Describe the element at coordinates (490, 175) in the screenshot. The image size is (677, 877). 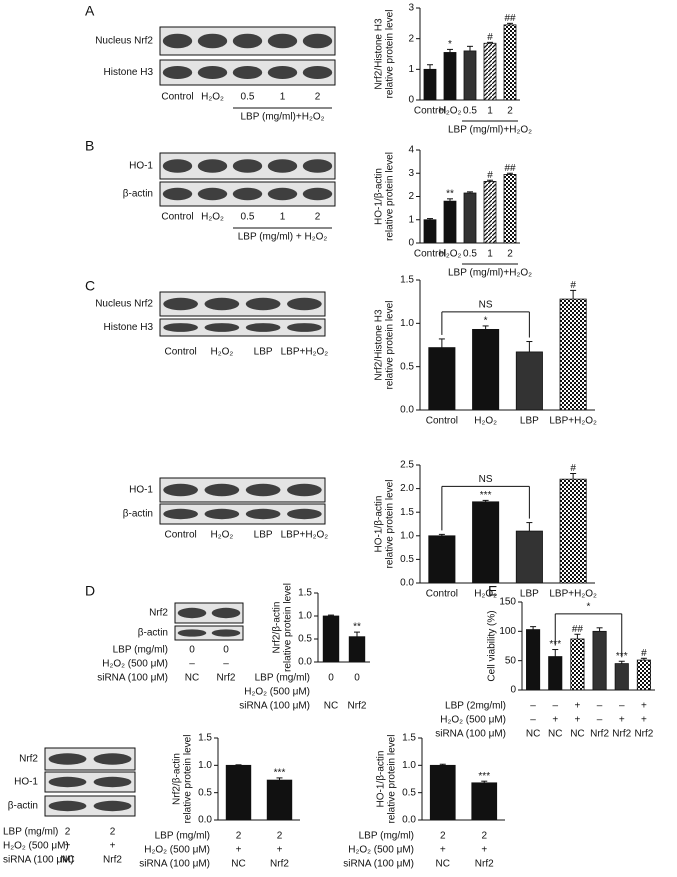
I see `significance: #` at that location.